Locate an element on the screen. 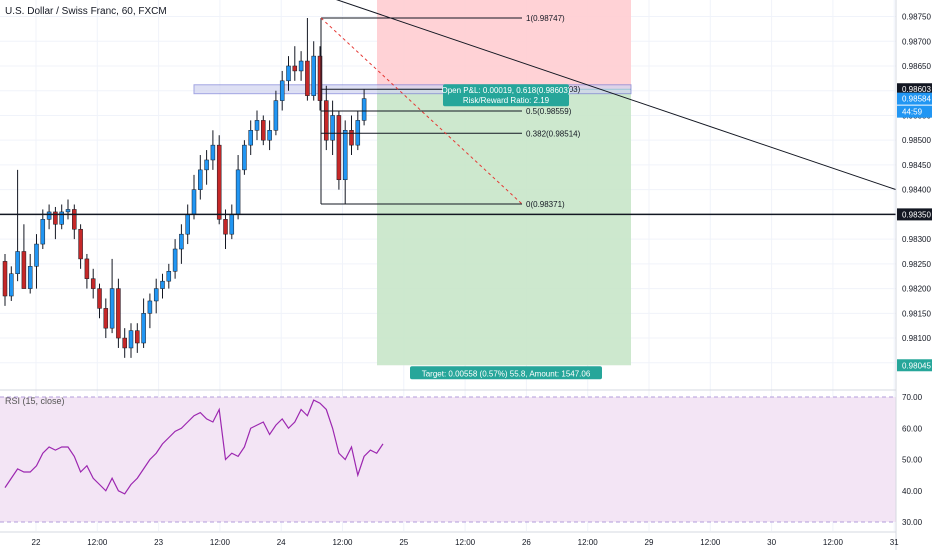 The height and width of the screenshot is (555, 932). y-tick-label: 0.98700 is located at coordinates (916, 41).